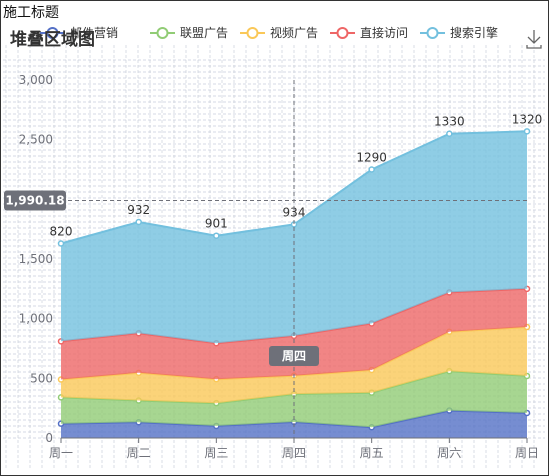 This screenshot has width=549, height=476. What do you see at coordinates (449, 122) in the screenshot?
I see `data-label: 1330` at bounding box center [449, 122].